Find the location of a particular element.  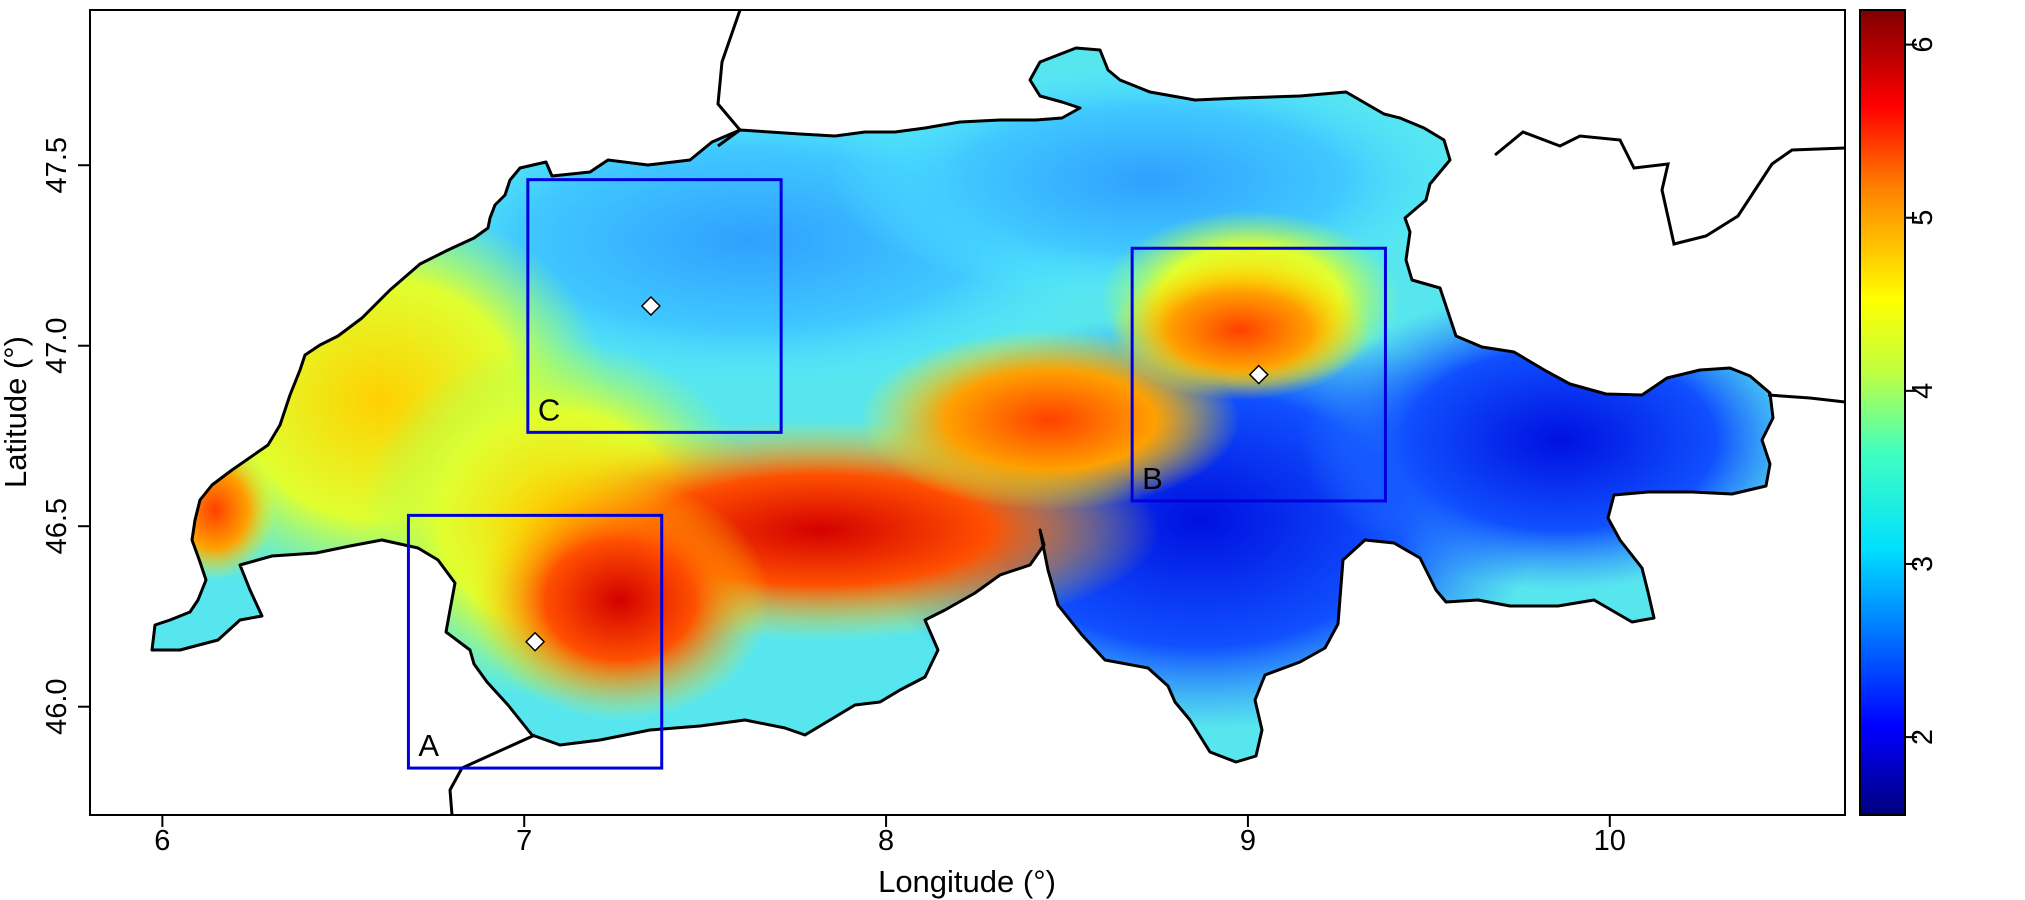

y-tick-label: 46.5 is located at coordinates (57, 526).